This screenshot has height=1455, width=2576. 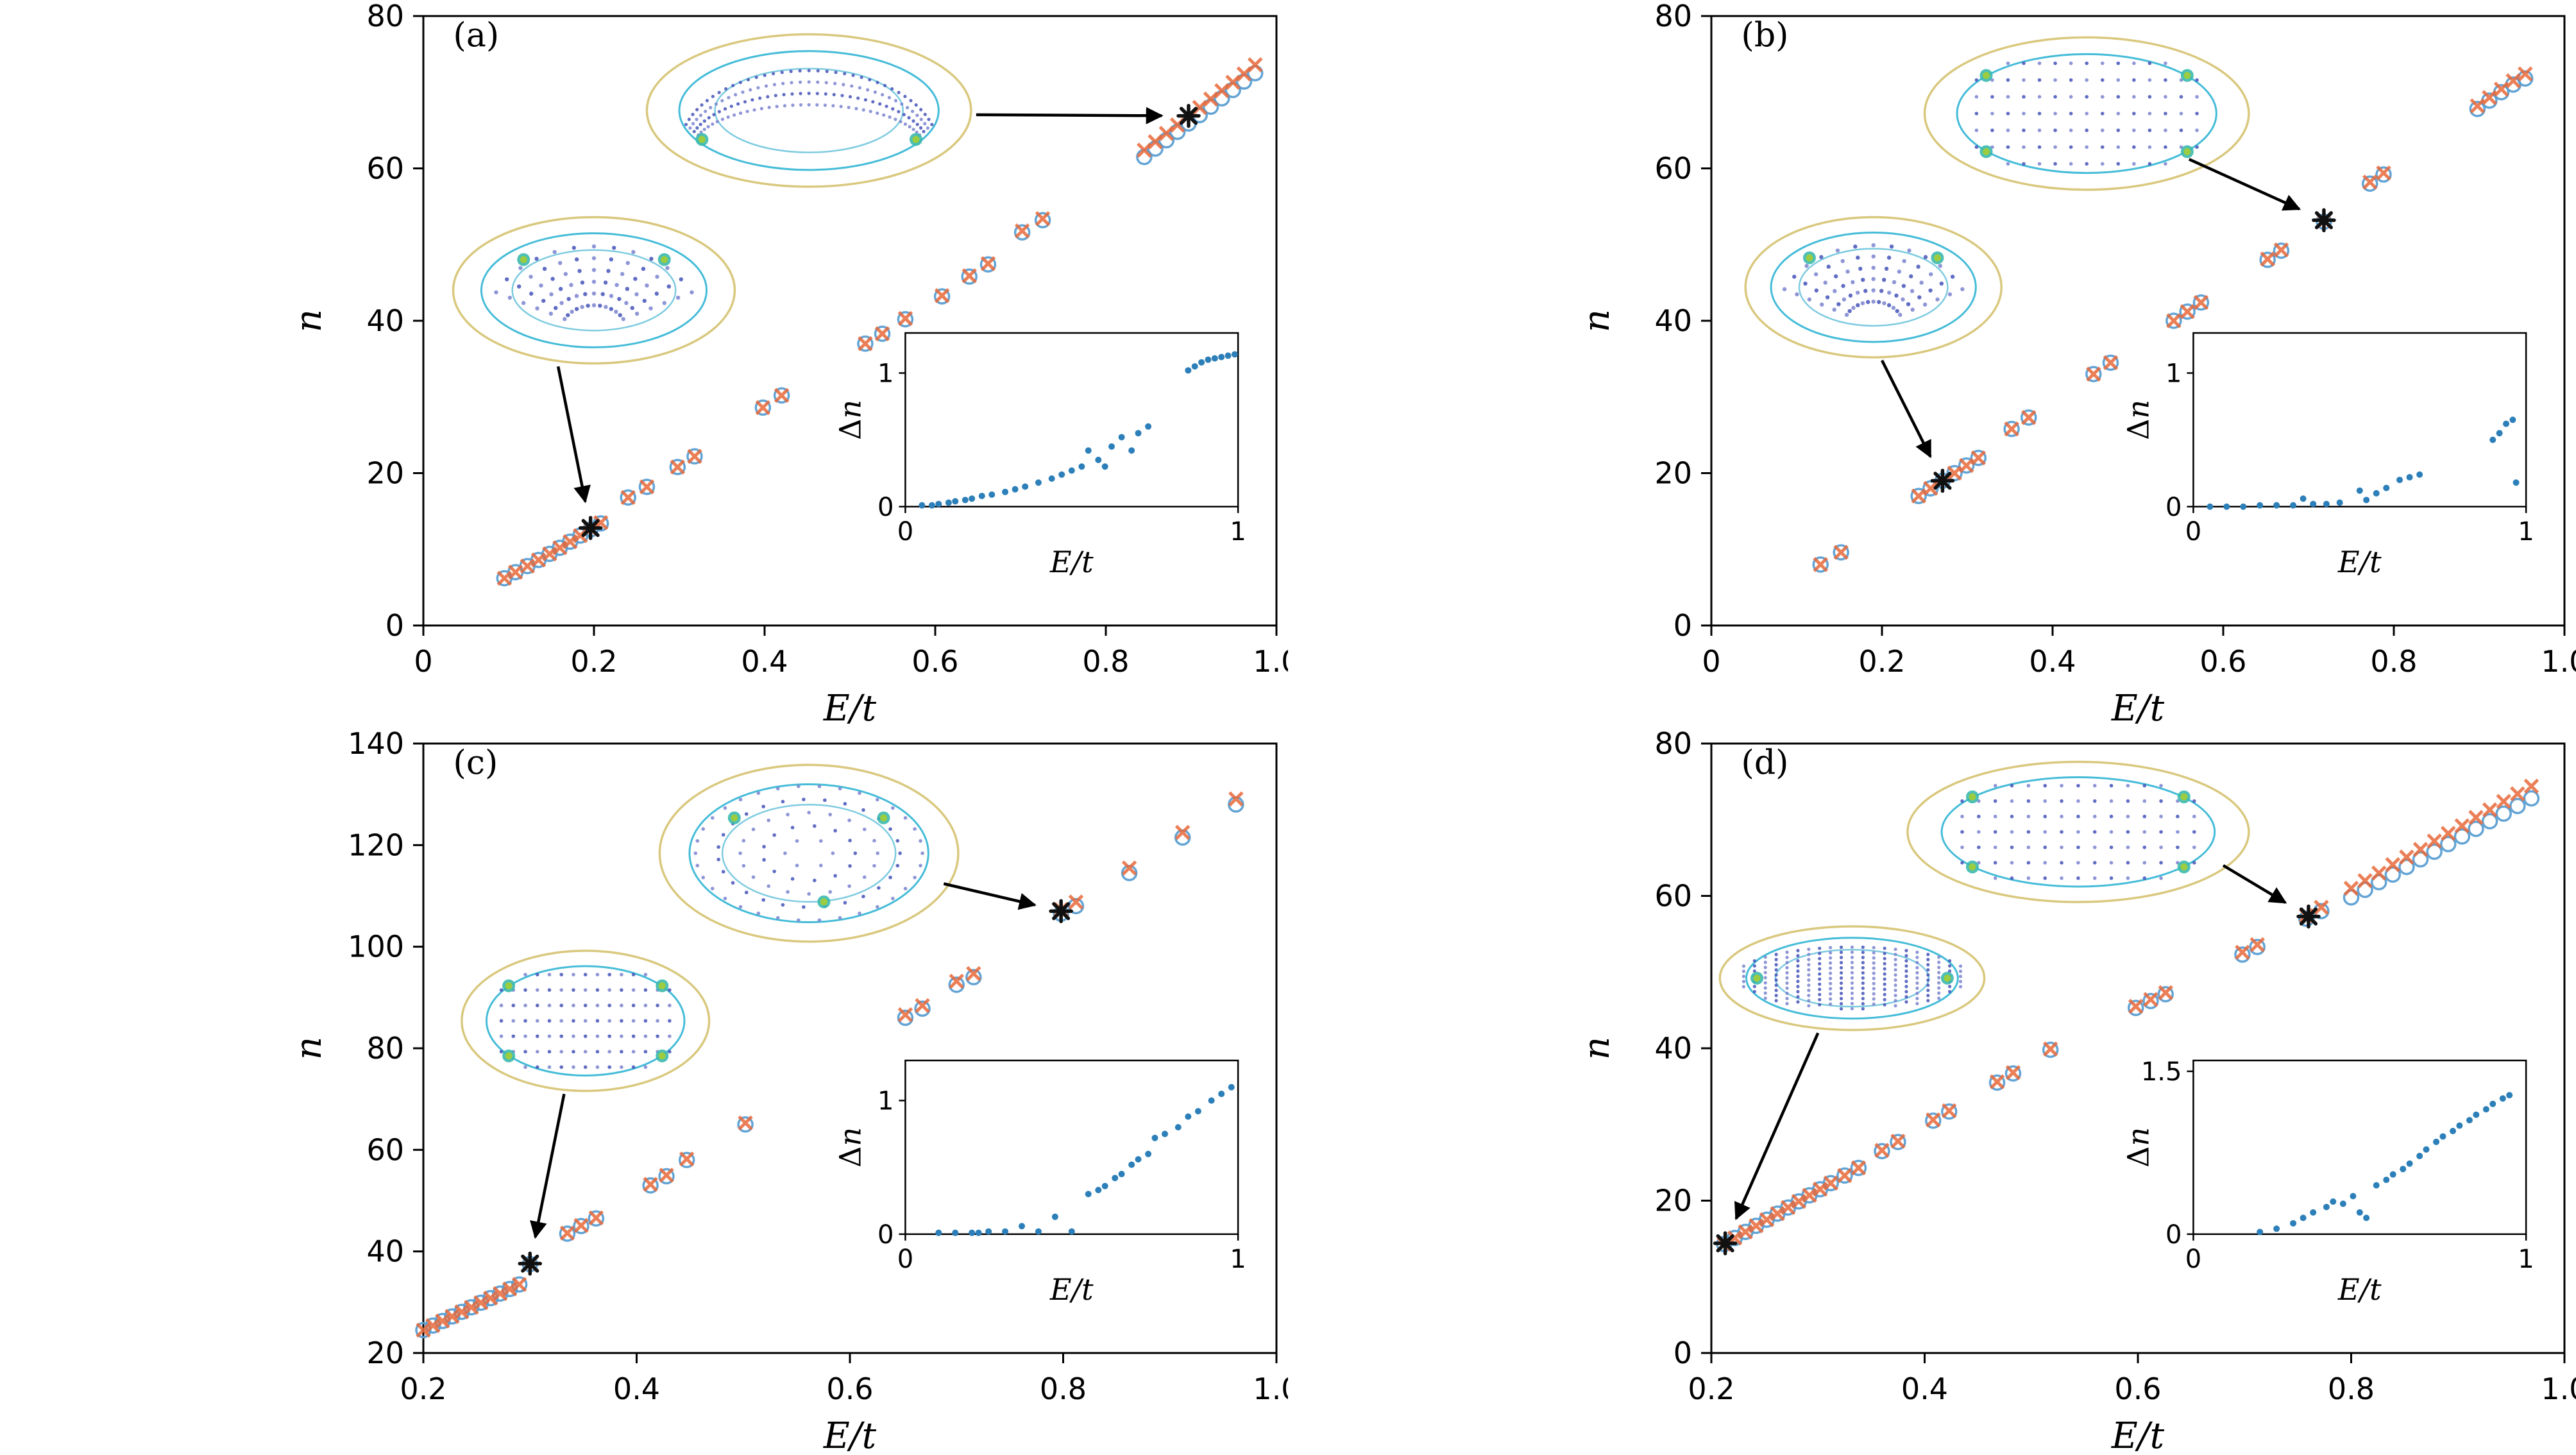 I want to click on panel-label: (d), so click(x=1765, y=763).